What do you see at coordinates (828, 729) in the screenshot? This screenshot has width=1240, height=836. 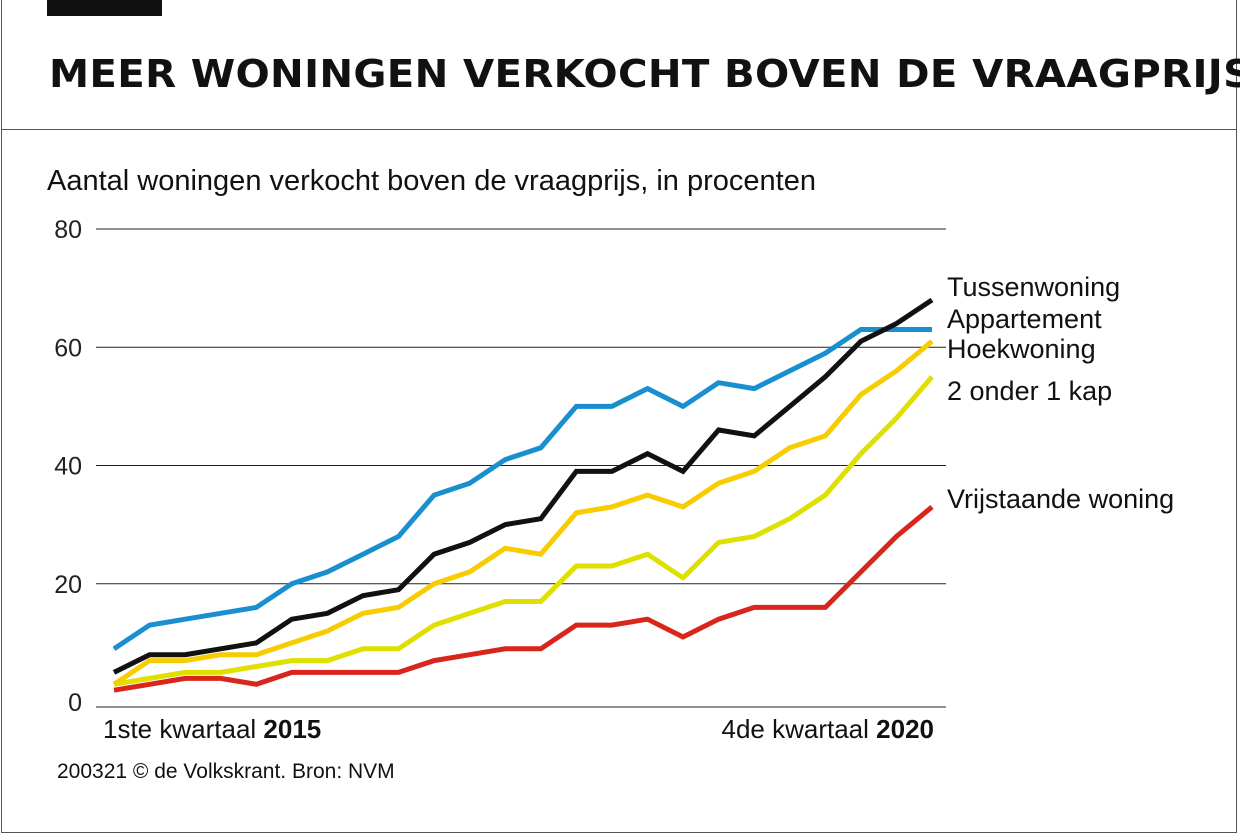 I see `x-label-end: 4de kwartaal 2020` at bounding box center [828, 729].